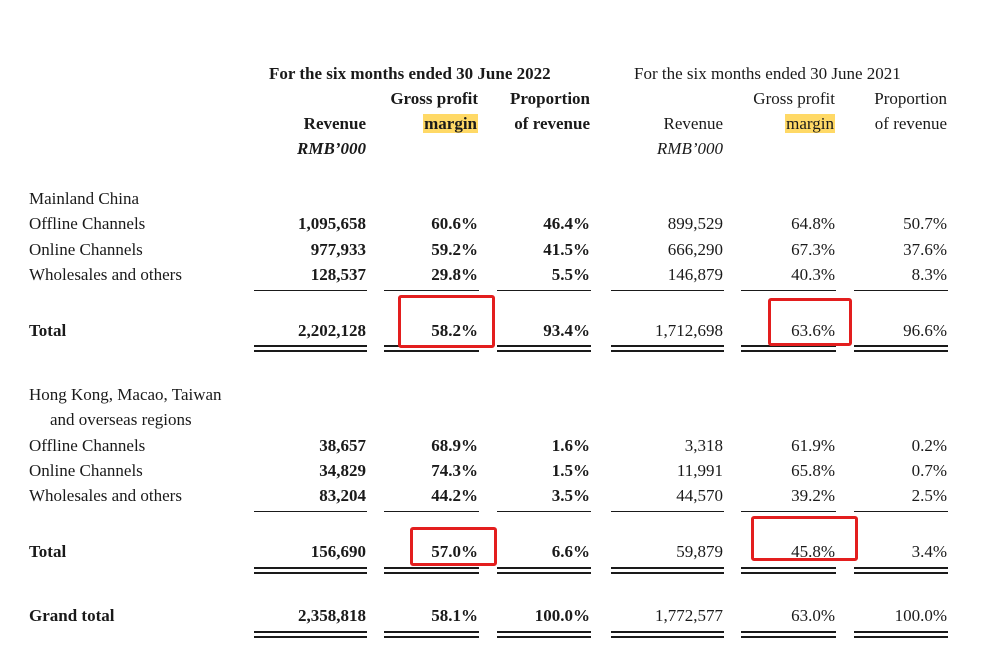 The width and height of the screenshot is (997, 657). Describe the element at coordinates (813, 330) in the screenshot. I see `cell-gpm-2021: 63.6%` at that location.